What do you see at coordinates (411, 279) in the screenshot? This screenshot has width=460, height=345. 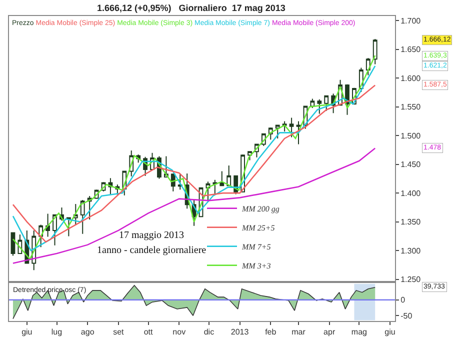 I see `y-tick-label: 1.250` at bounding box center [411, 279].